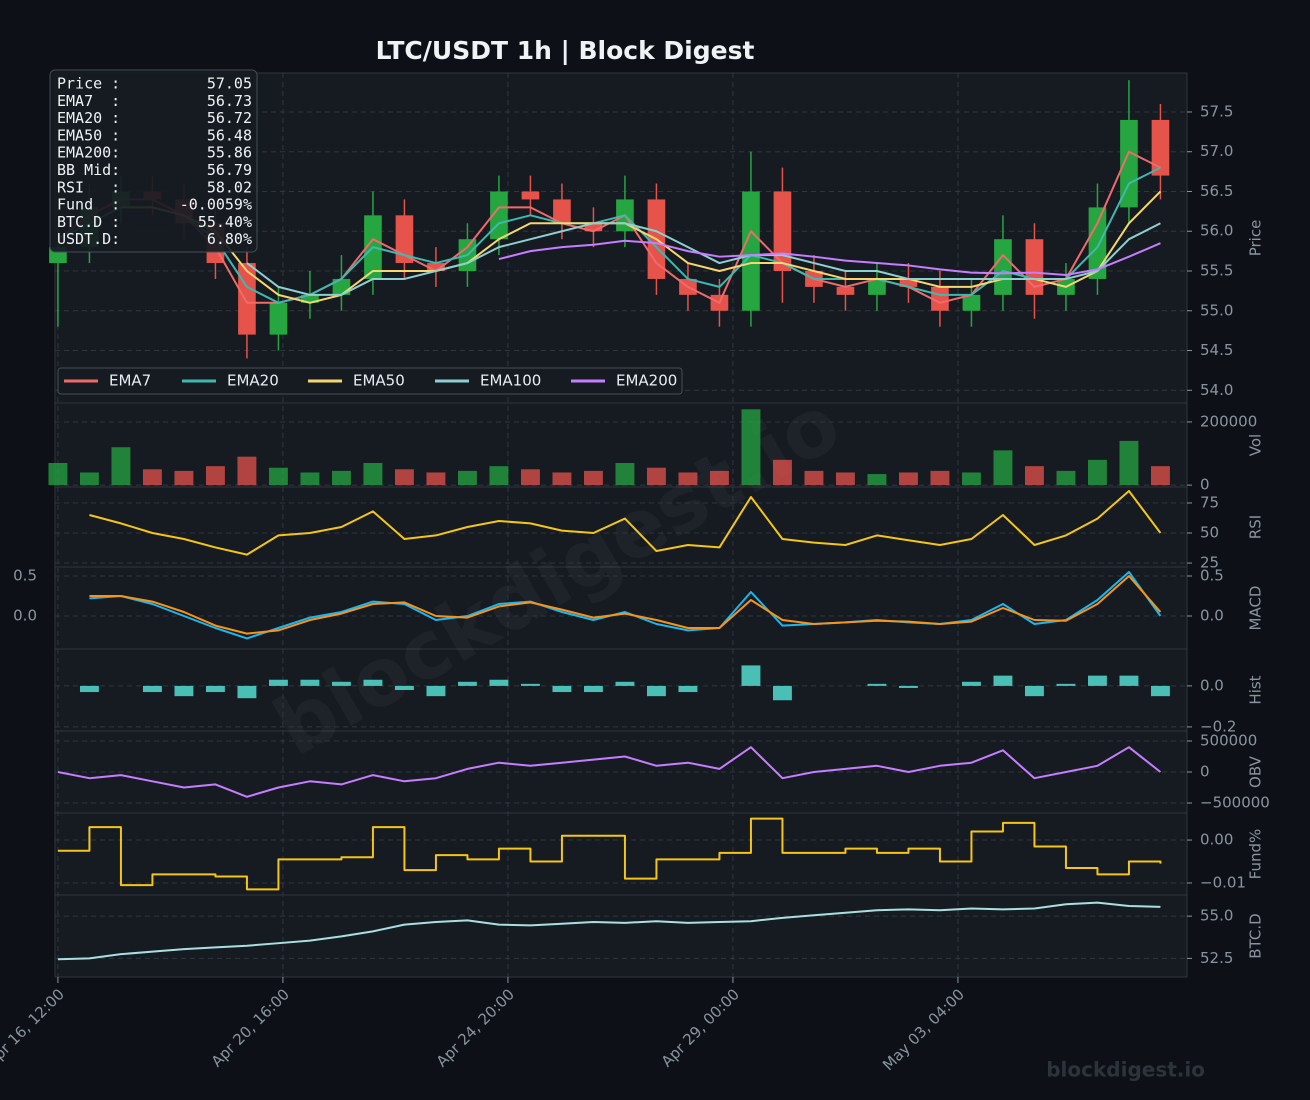  Describe the element at coordinates (229, 187) in the screenshot. I see `info-value: 58.02` at that location.